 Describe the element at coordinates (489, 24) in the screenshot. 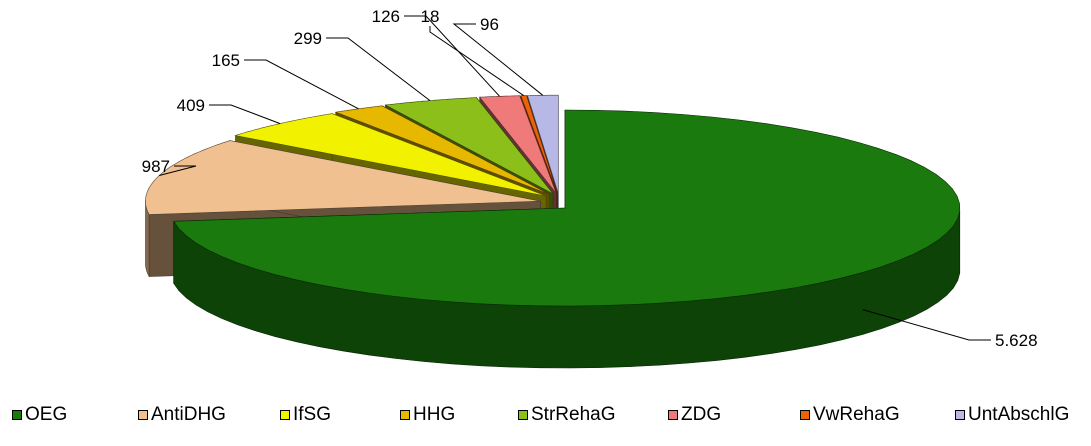

I see `data-label-untabschlg: 96` at that location.